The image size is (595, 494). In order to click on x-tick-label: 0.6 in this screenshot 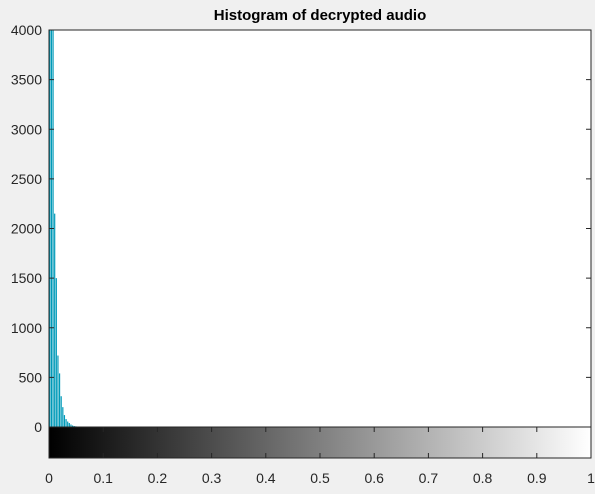, I will do `click(374, 478)`.